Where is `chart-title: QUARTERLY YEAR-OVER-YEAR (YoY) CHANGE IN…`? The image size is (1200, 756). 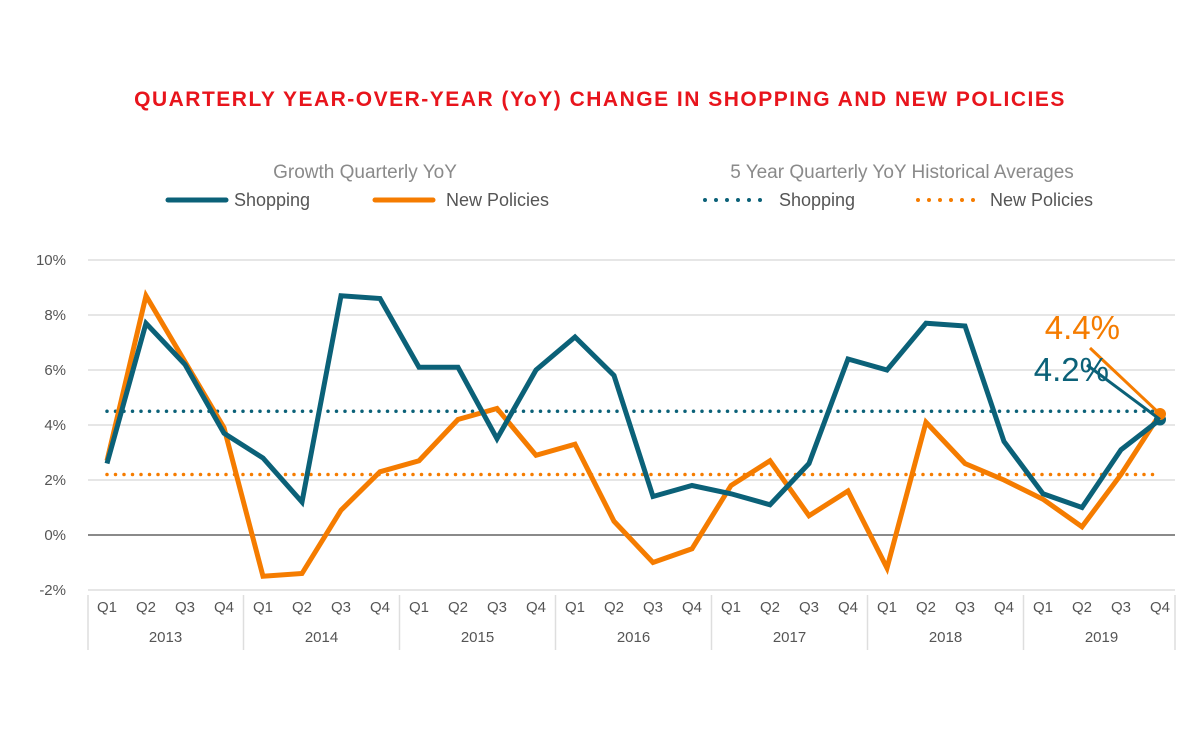
chart-title: QUARTERLY YEAR-OVER-YEAR (YoY) CHANGE IN… is located at coordinates (600, 99).